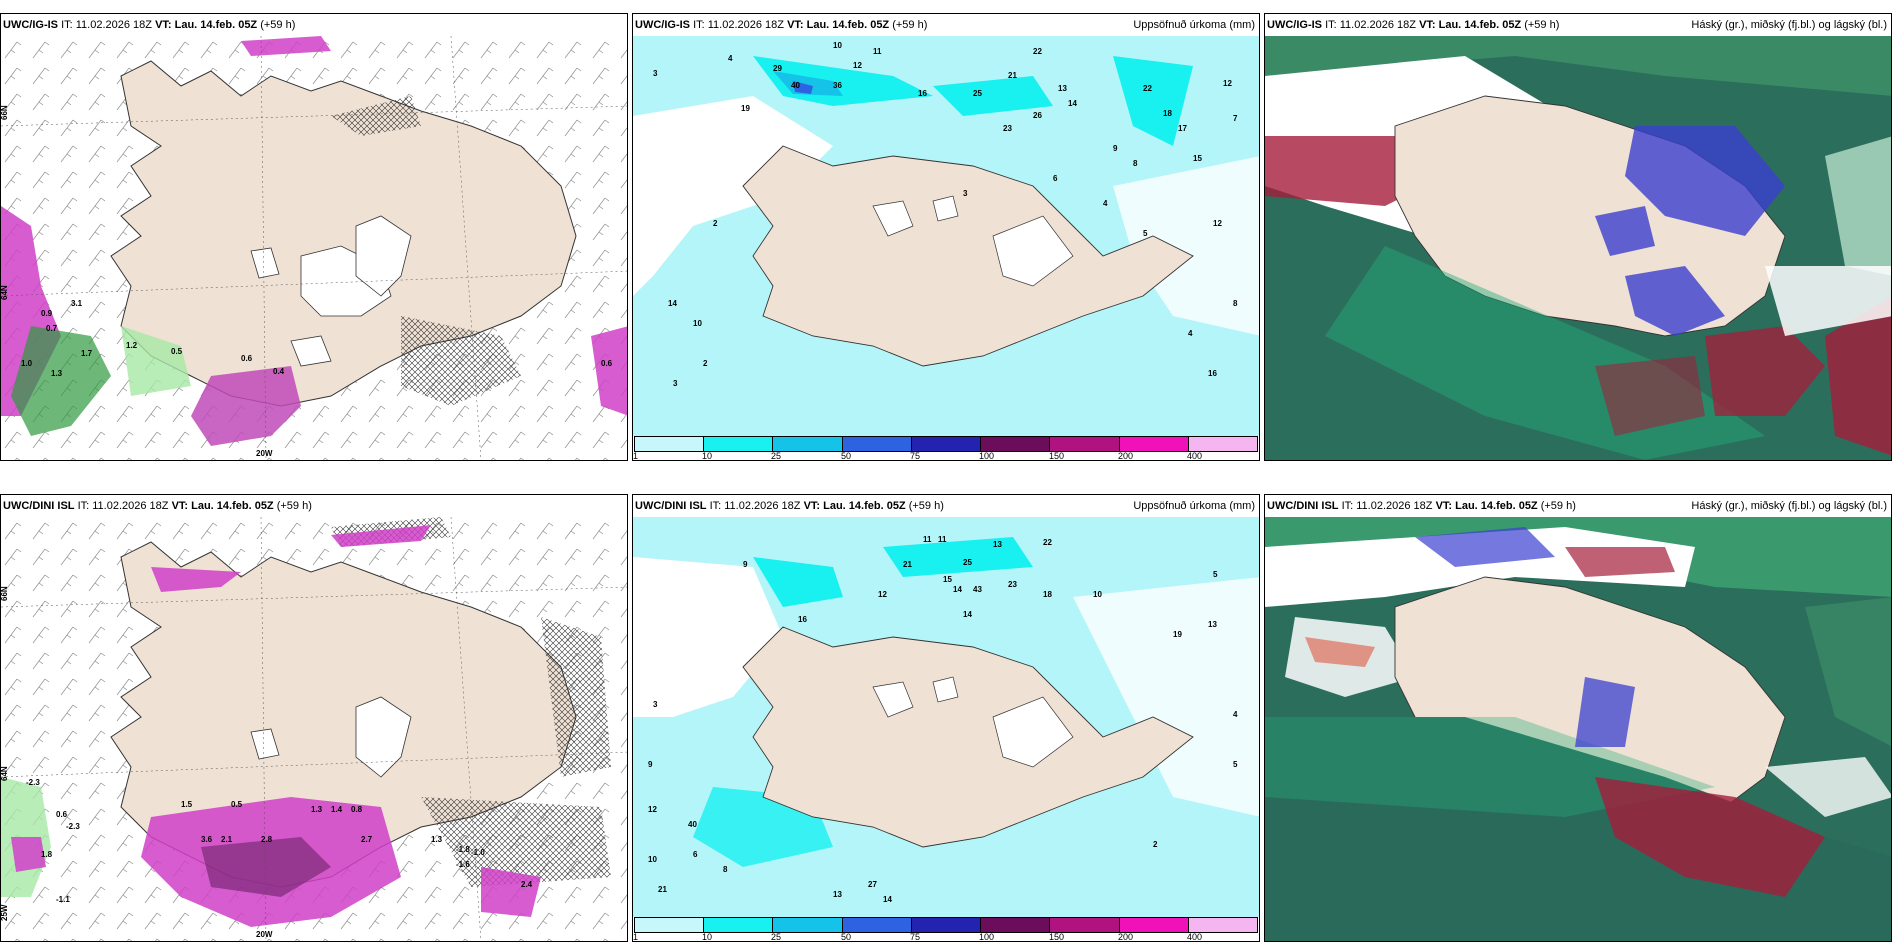  I want to click on wind-value: -2.3, so click(33, 782).